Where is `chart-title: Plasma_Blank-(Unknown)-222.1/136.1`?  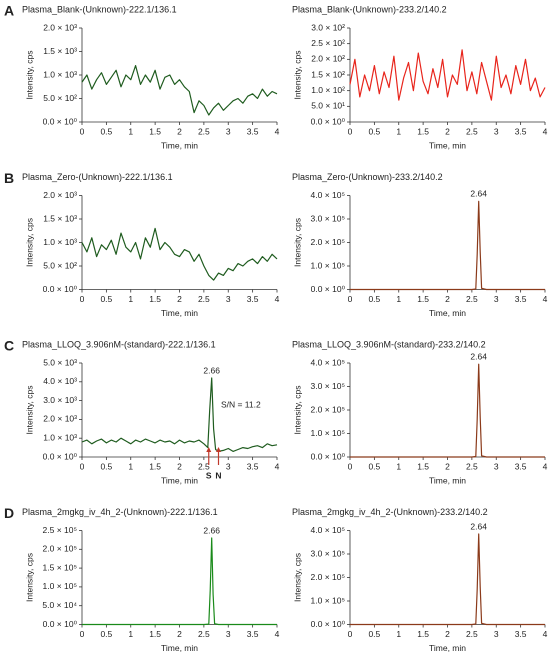 chart-title: Plasma_Blank-(Unknown)-222.1/136.1 is located at coordinates (99, 9).